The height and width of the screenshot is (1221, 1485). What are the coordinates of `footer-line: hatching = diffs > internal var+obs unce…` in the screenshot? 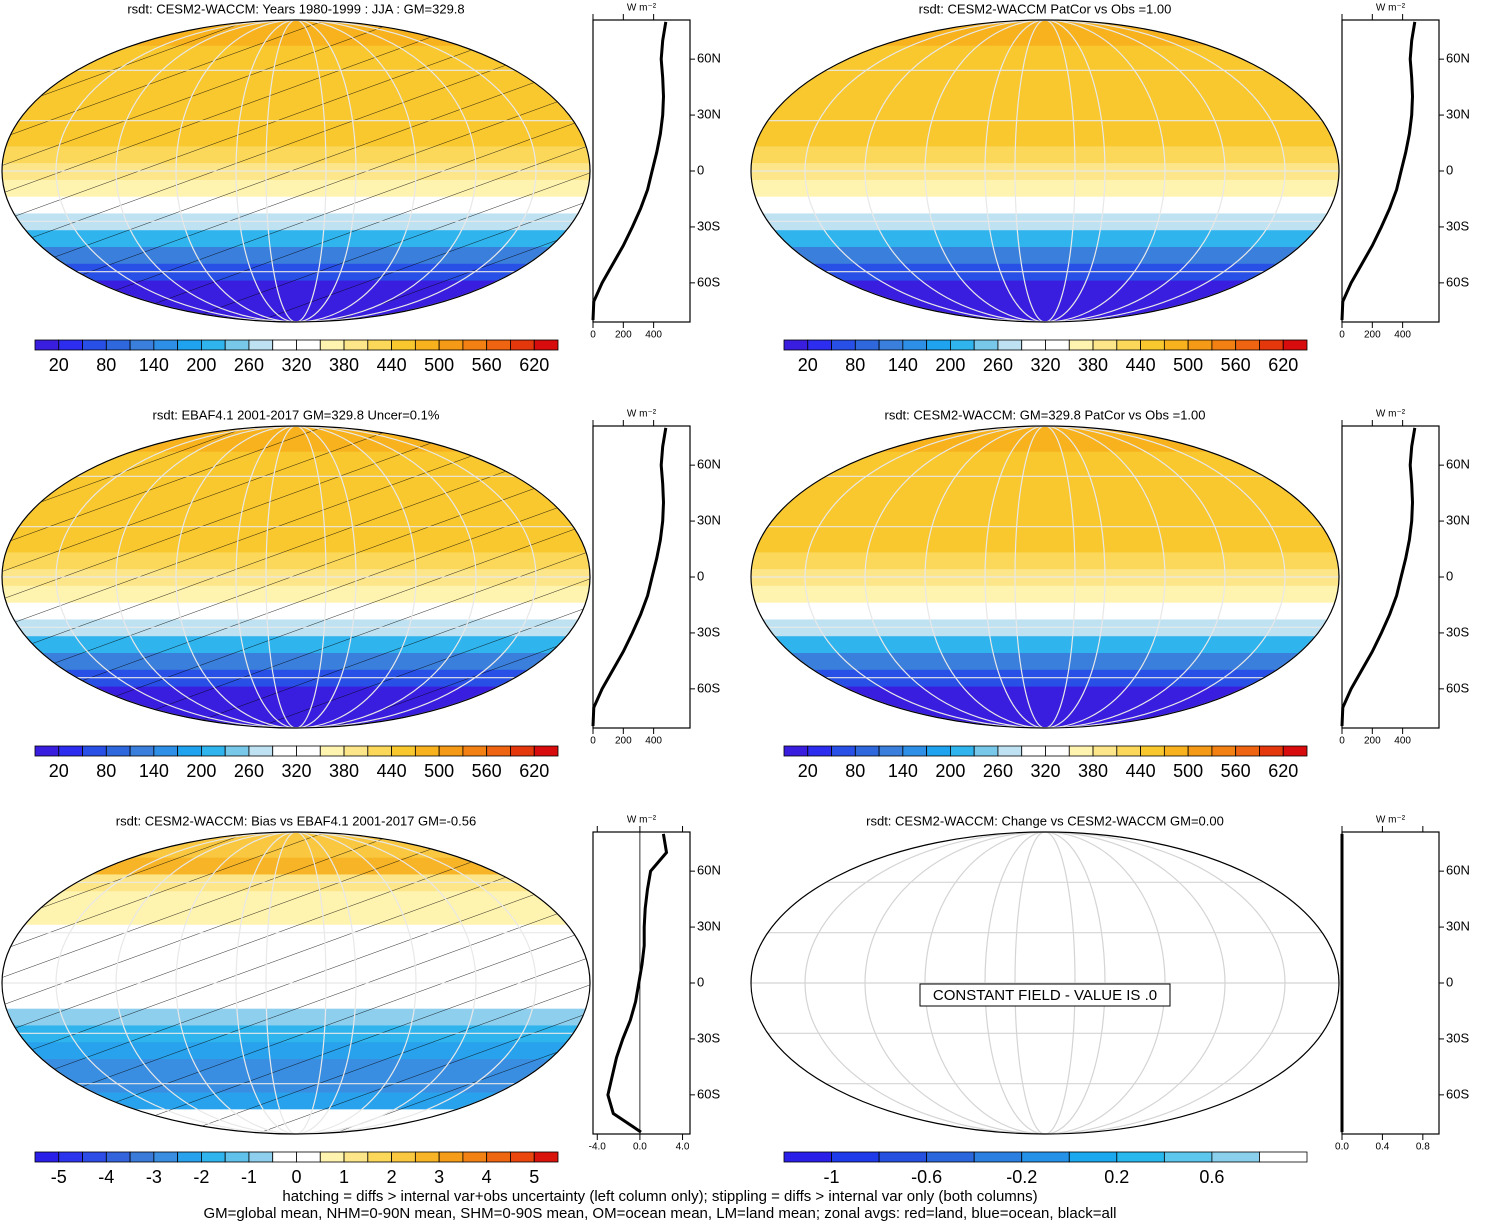 It's located at (659, 1196).